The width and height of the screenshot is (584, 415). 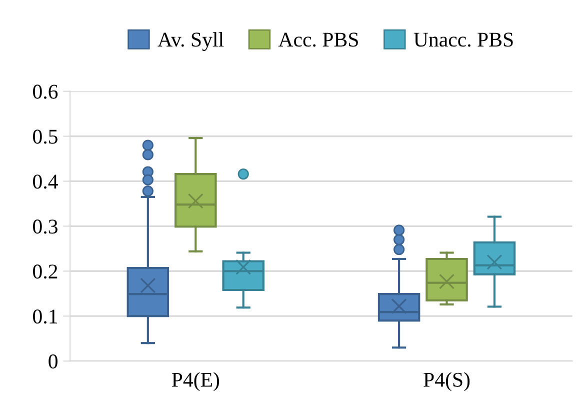 What do you see at coordinates (447, 382) in the screenshot?
I see `x-tick-label: P4(S)` at bounding box center [447, 382].